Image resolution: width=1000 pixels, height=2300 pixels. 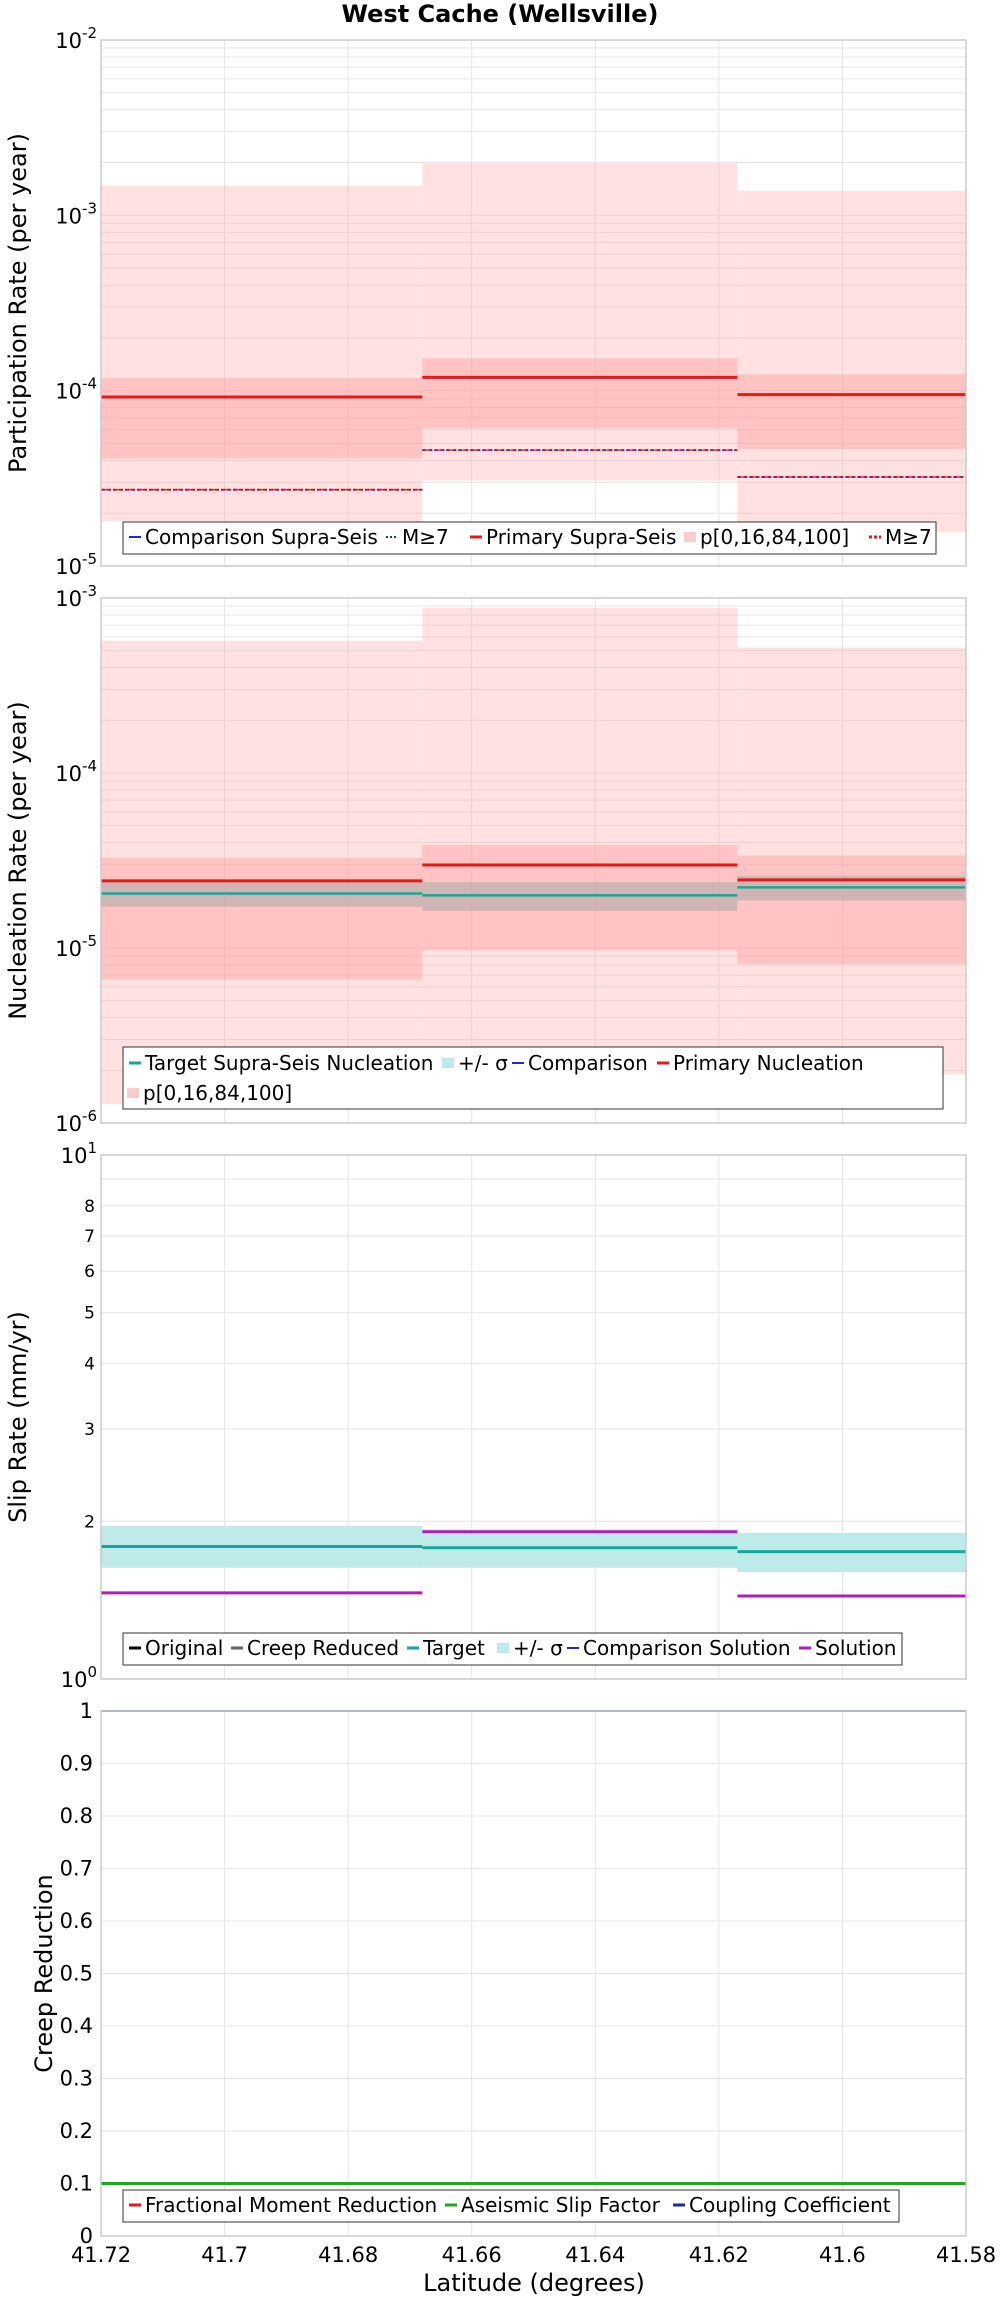 I want to click on y-minor-tick-label: 6, so click(x=89, y=1272).